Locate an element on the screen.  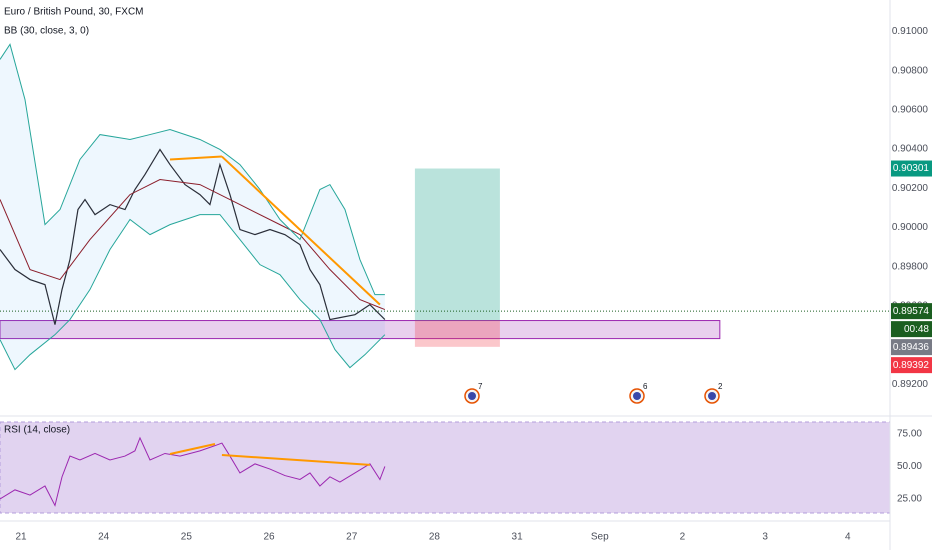
x-tick-label: Sep is located at coordinates (600, 537).